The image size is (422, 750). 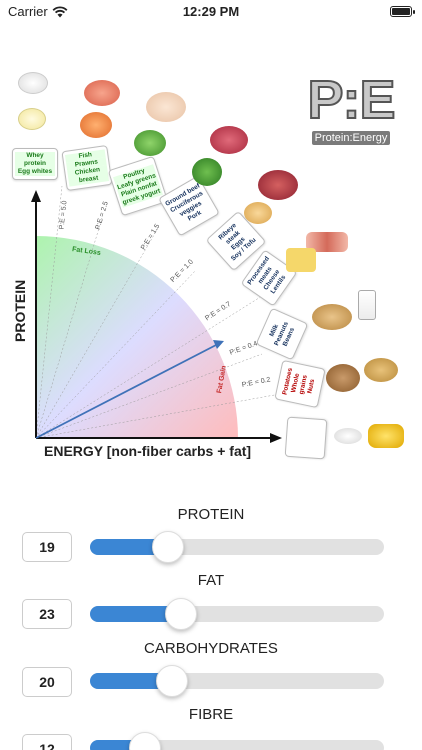 I want to click on fat-slider-group: FAT 23, so click(x=211, y=602).